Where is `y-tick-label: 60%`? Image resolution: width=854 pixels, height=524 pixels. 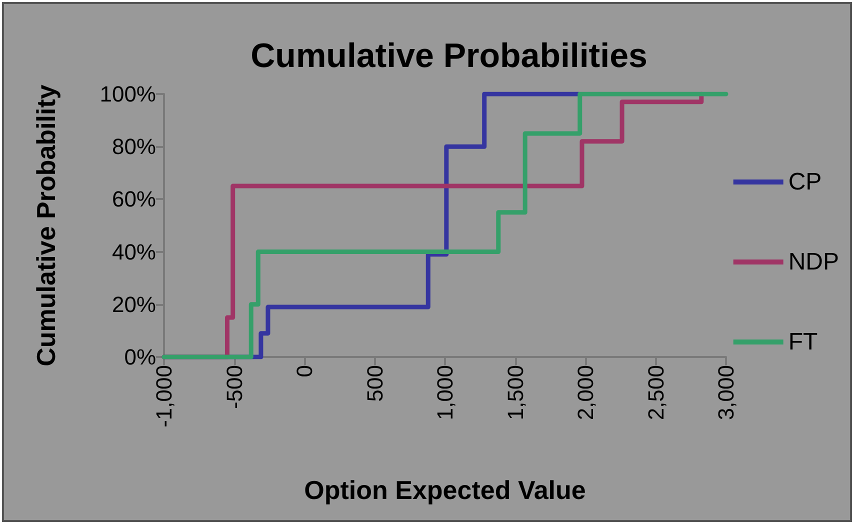
y-tick-label: 60% is located at coordinates (134, 199).